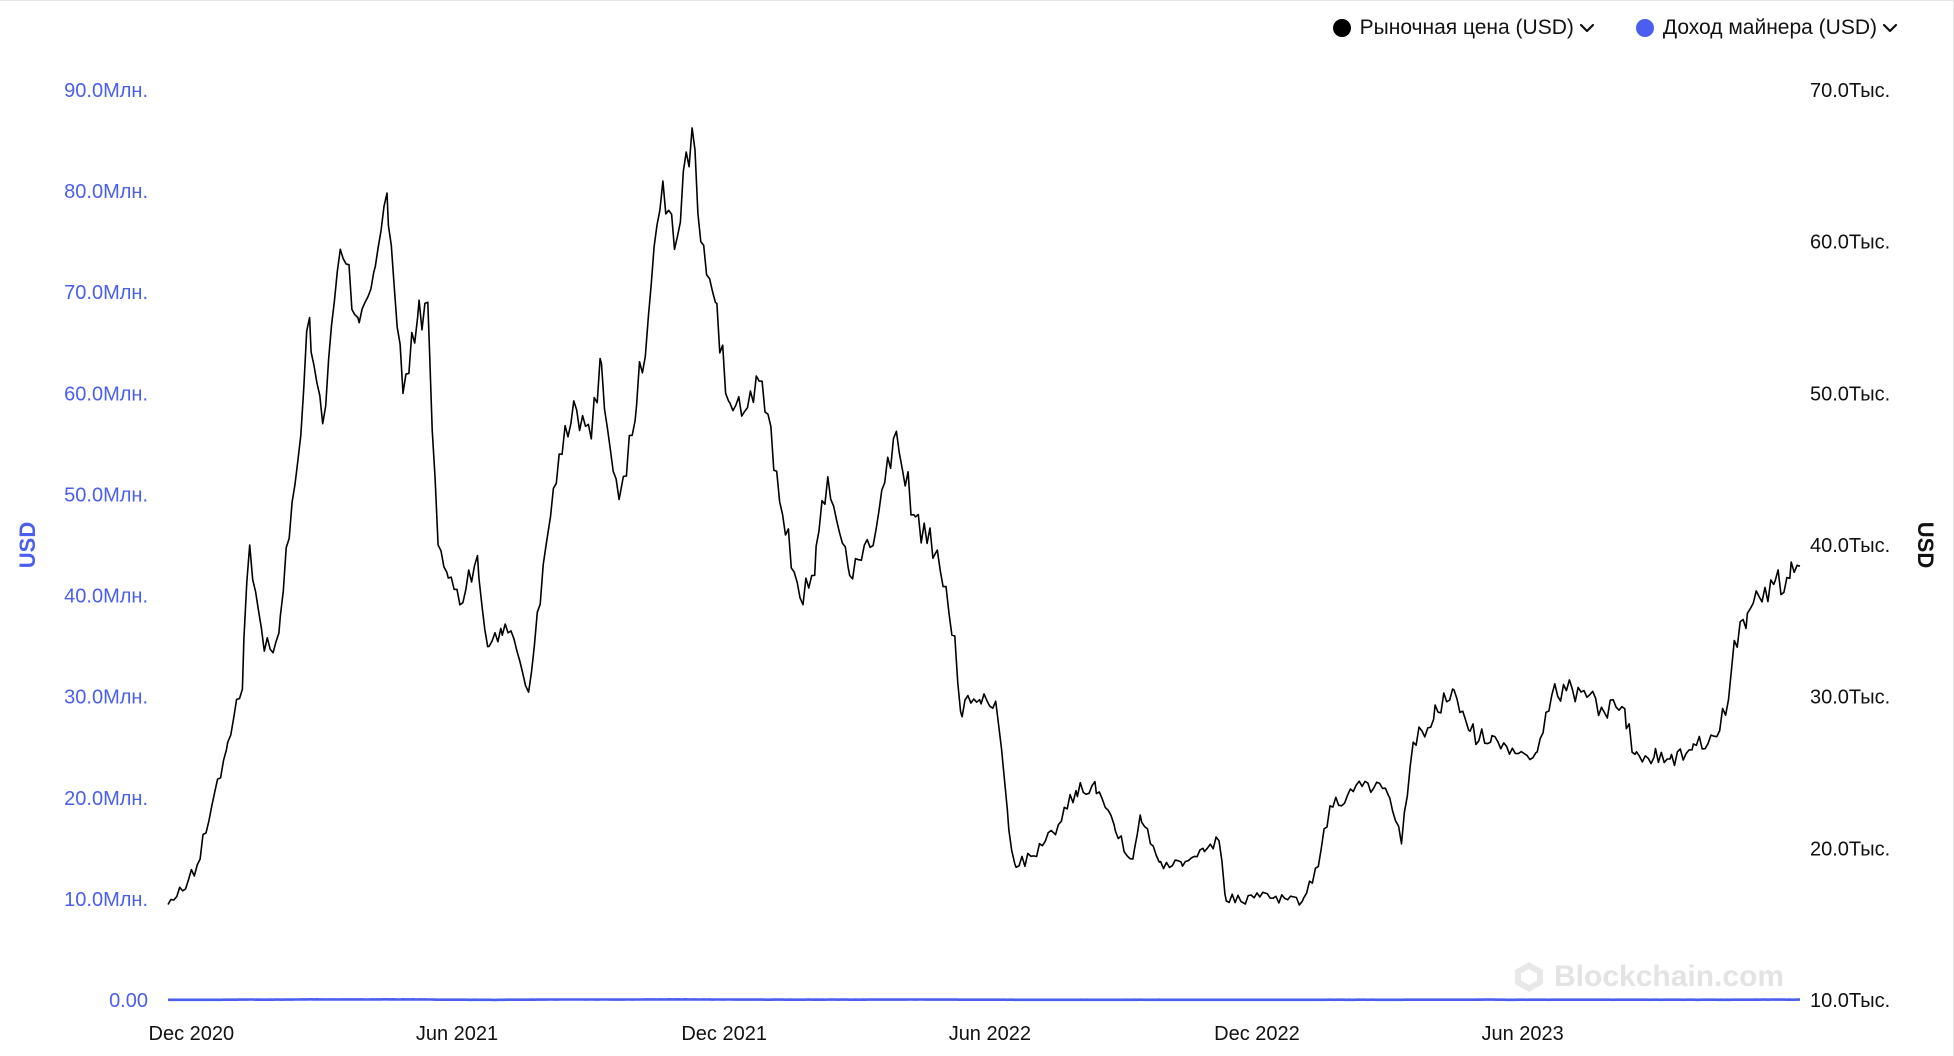 The width and height of the screenshot is (1954, 1056). I want to click on x-axis-tick-label: Dec 2022, so click(1257, 1034).